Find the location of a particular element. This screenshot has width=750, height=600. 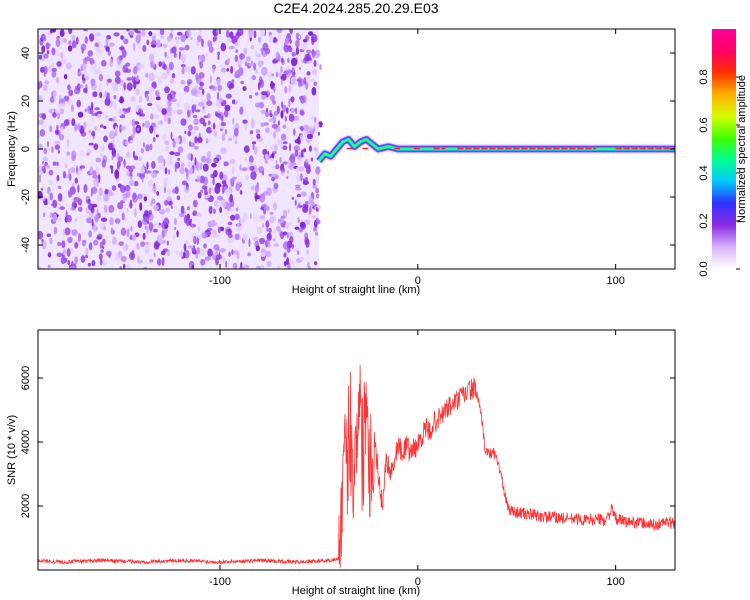

spectrogram-ytick-label: 0 is located at coordinates (26, 149).